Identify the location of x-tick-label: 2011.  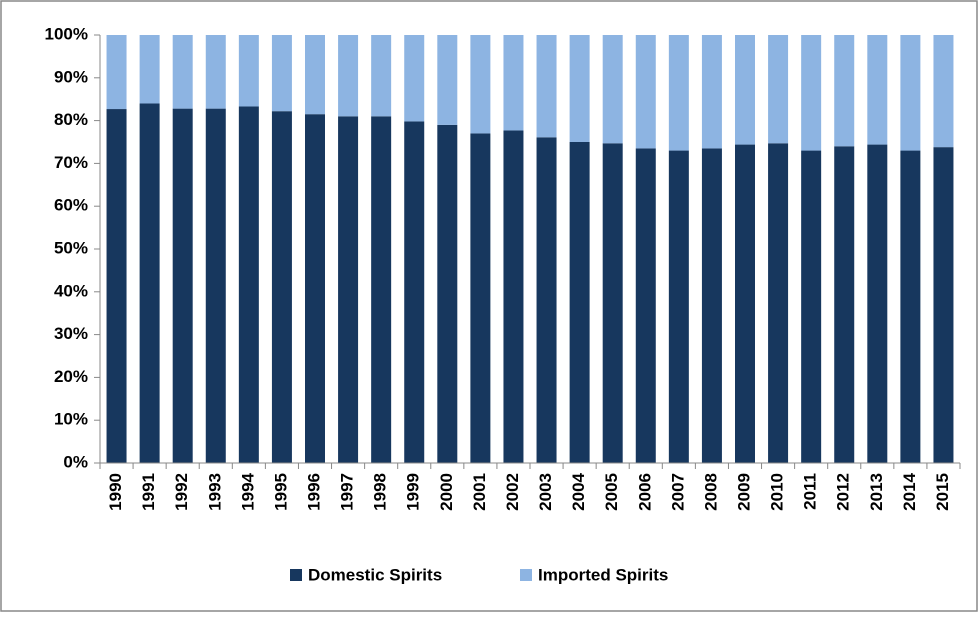
(810, 491).